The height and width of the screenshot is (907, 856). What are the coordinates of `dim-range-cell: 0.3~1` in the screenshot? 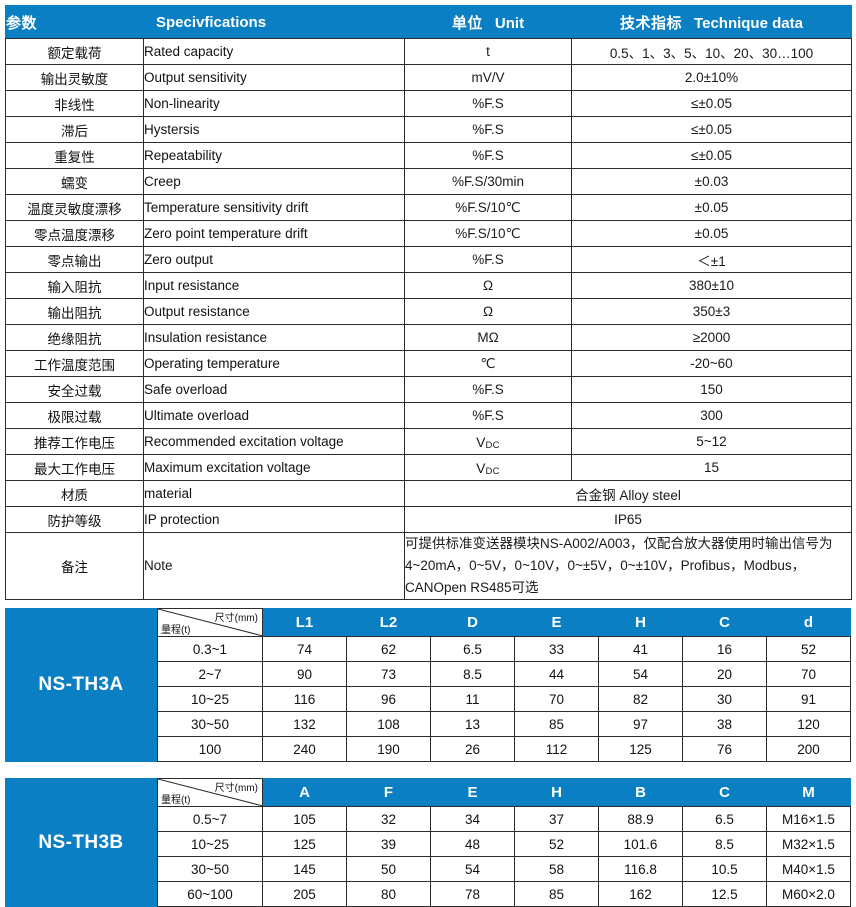 It's located at (210, 649).